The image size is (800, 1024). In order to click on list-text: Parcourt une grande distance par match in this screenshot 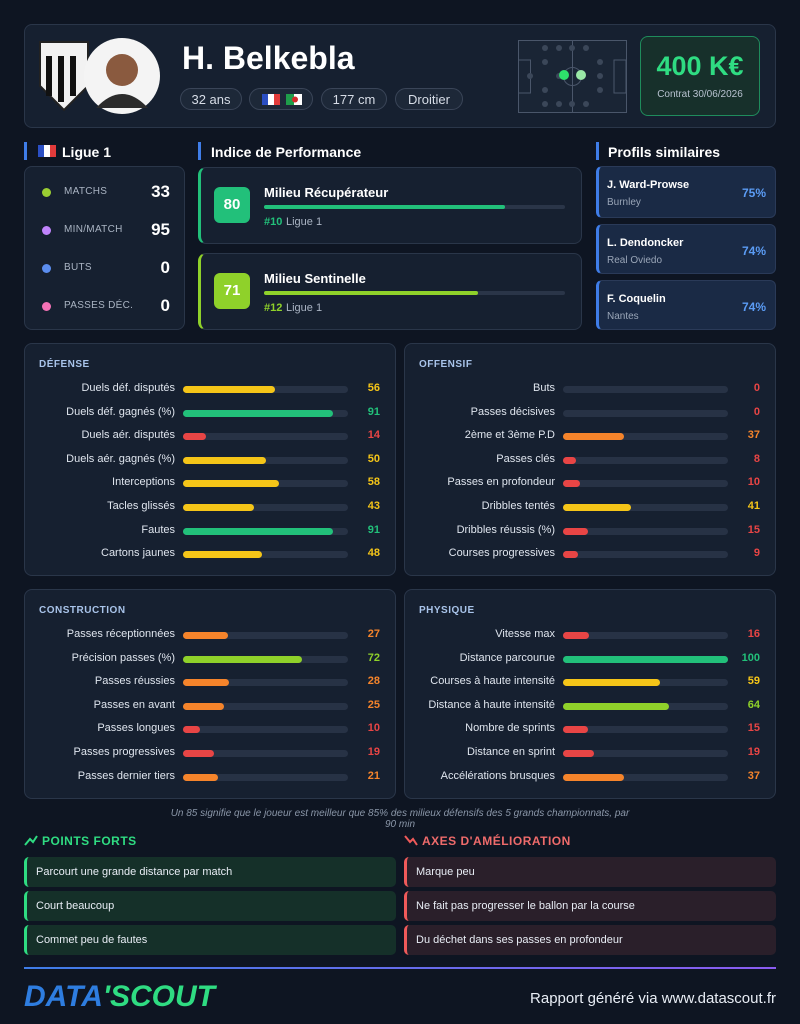, I will do `click(134, 872)`.